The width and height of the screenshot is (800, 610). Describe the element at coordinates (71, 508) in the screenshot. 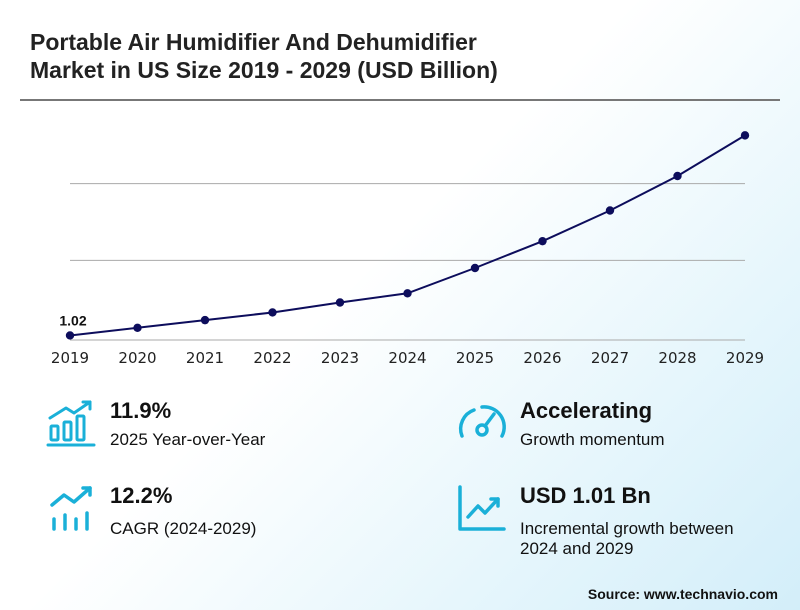

I see `trend-bars-icon` at that location.